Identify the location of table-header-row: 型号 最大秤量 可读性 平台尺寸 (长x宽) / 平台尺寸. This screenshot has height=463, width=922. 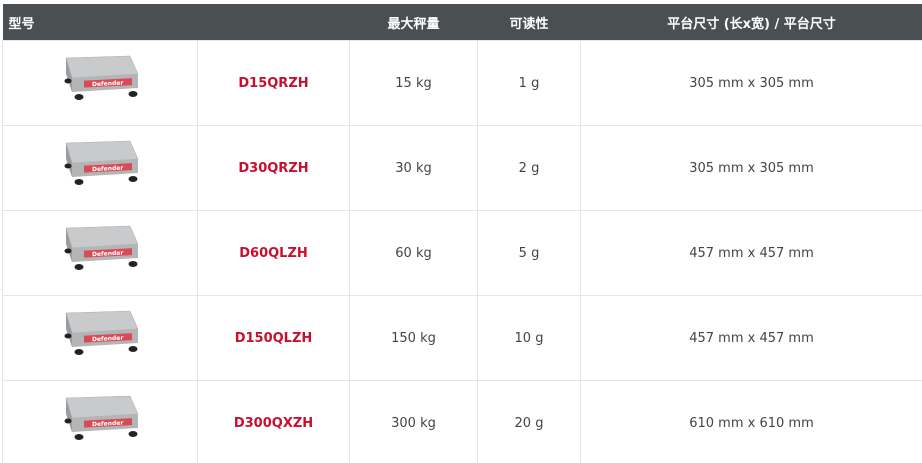
(462, 22).